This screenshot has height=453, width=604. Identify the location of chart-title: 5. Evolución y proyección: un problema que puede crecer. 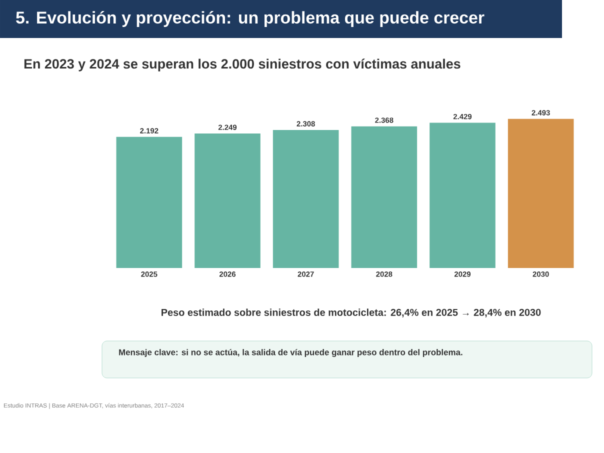
(250, 19).